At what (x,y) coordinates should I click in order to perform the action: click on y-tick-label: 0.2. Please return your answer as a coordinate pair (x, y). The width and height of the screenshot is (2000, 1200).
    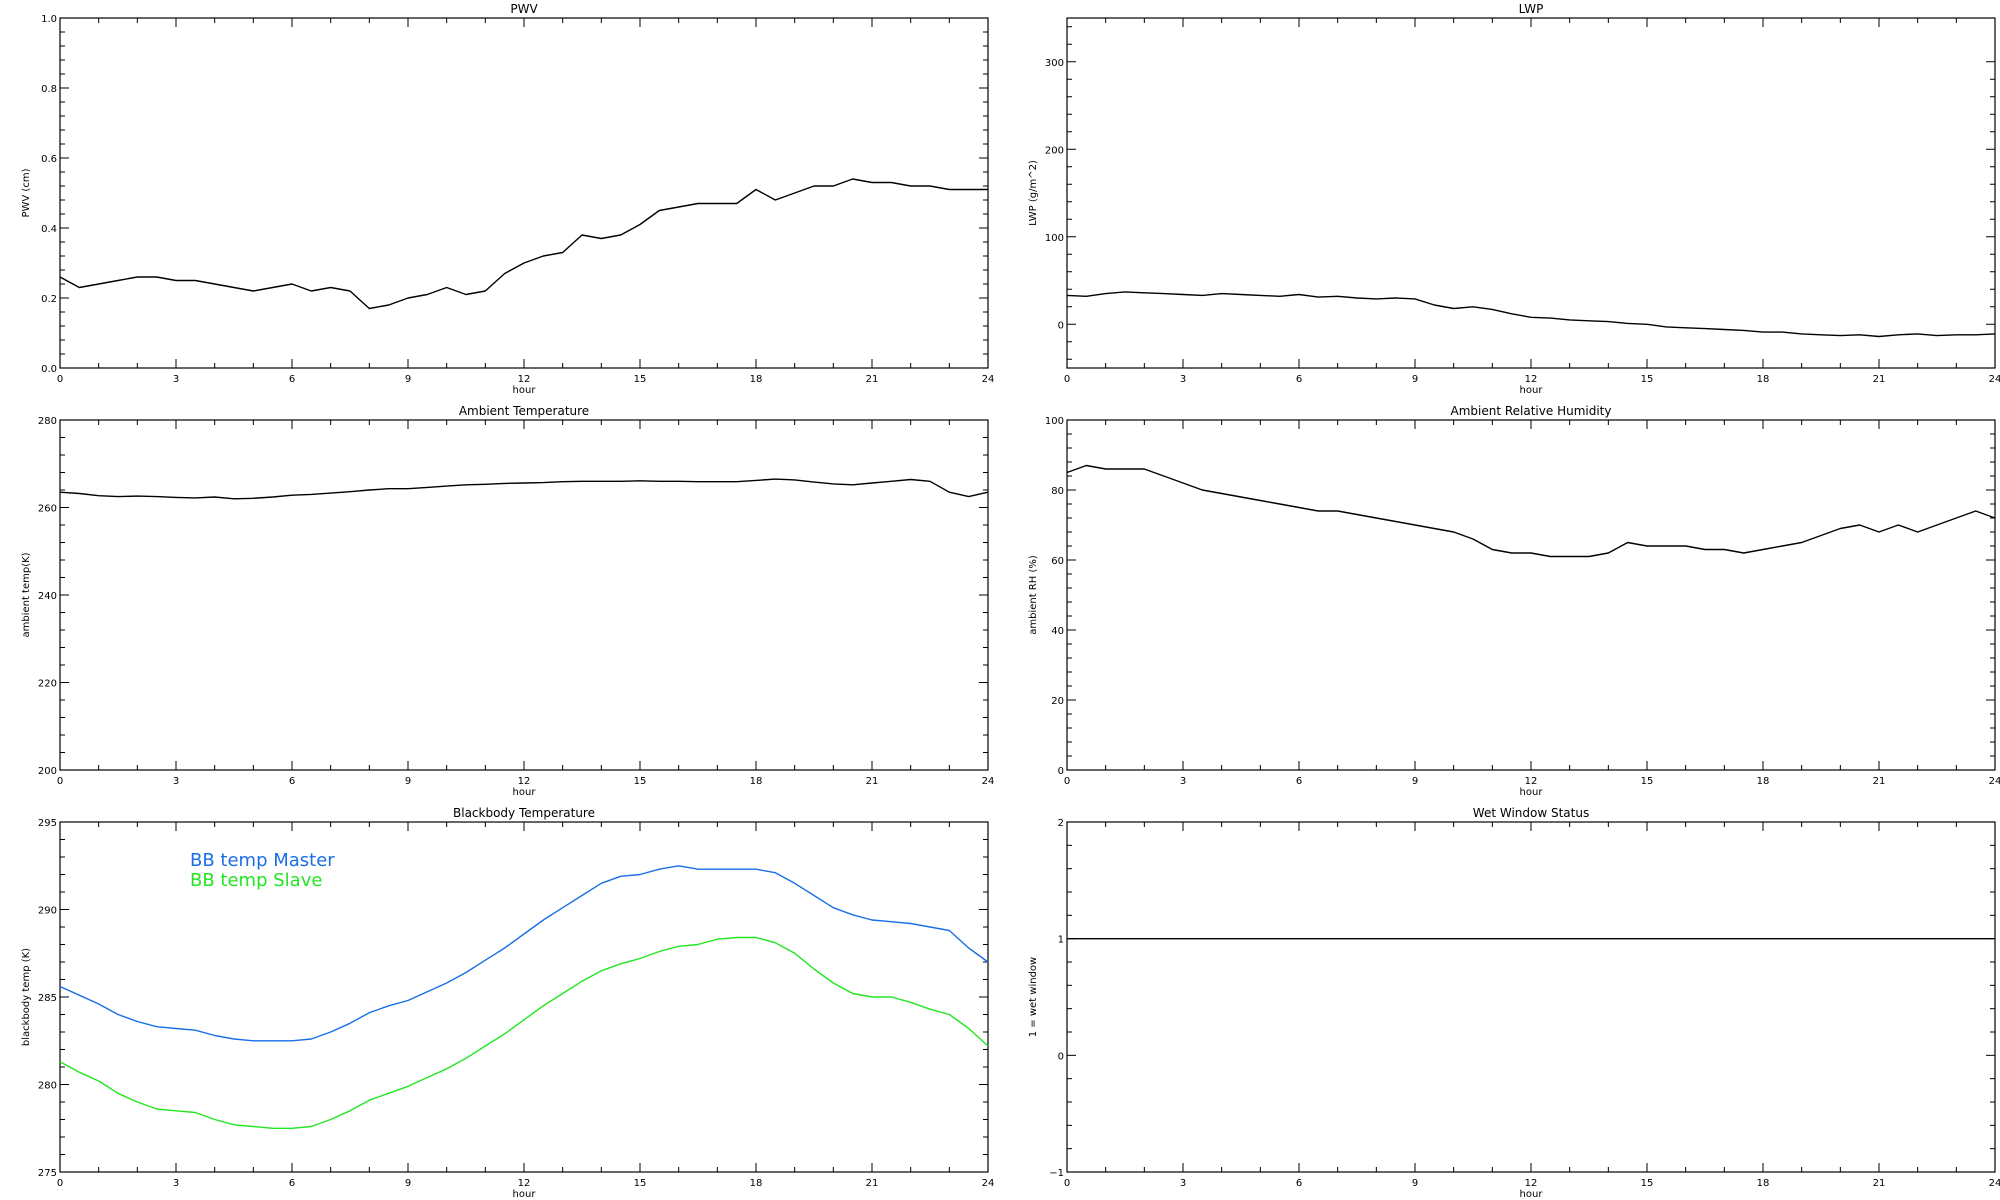
    Looking at the image, I should click on (49, 299).